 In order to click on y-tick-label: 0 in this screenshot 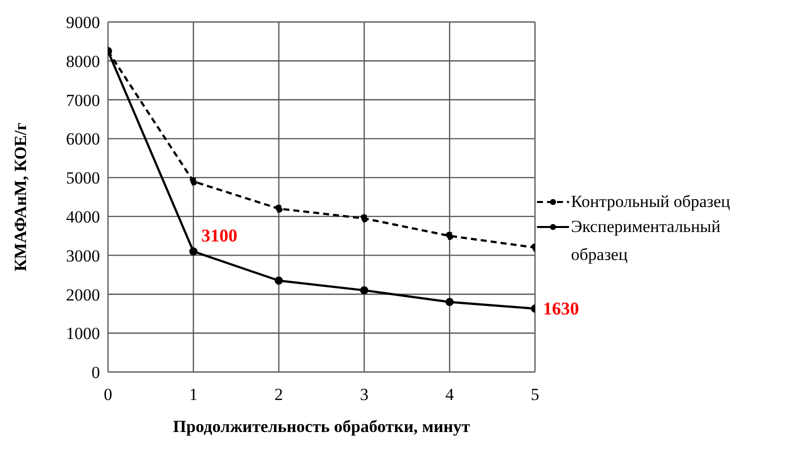, I will do `click(96, 372)`.